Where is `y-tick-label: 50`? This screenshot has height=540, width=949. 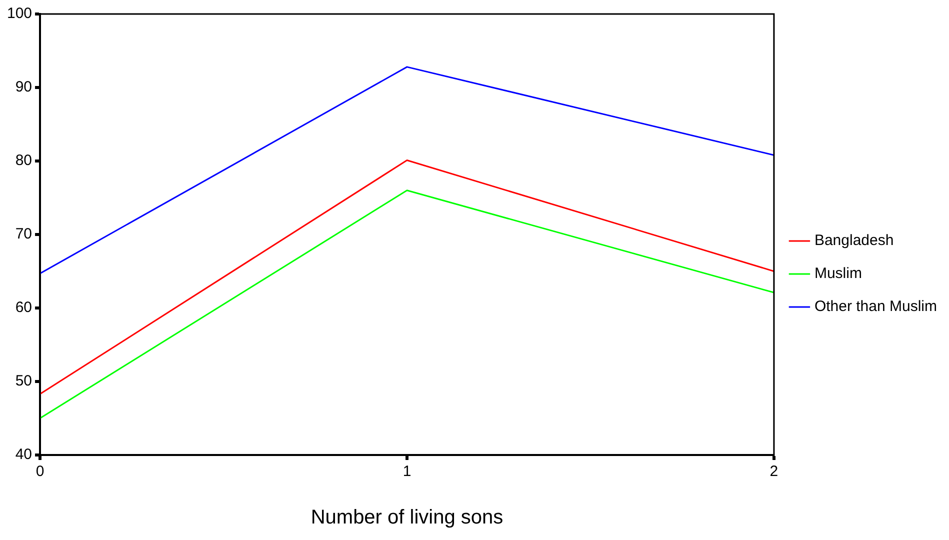 y-tick-label: 50 is located at coordinates (23, 381).